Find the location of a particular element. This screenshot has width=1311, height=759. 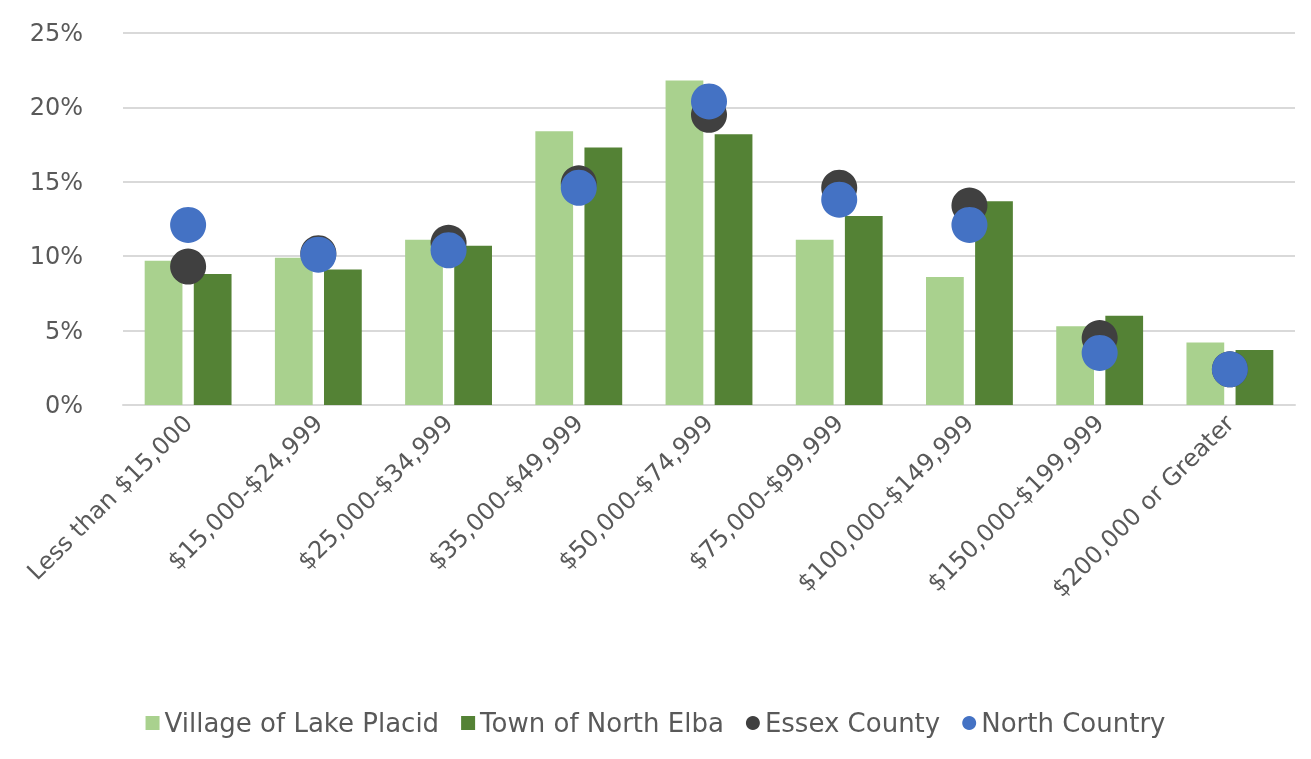

y-tick-label: 10% is located at coordinates (56, 256).